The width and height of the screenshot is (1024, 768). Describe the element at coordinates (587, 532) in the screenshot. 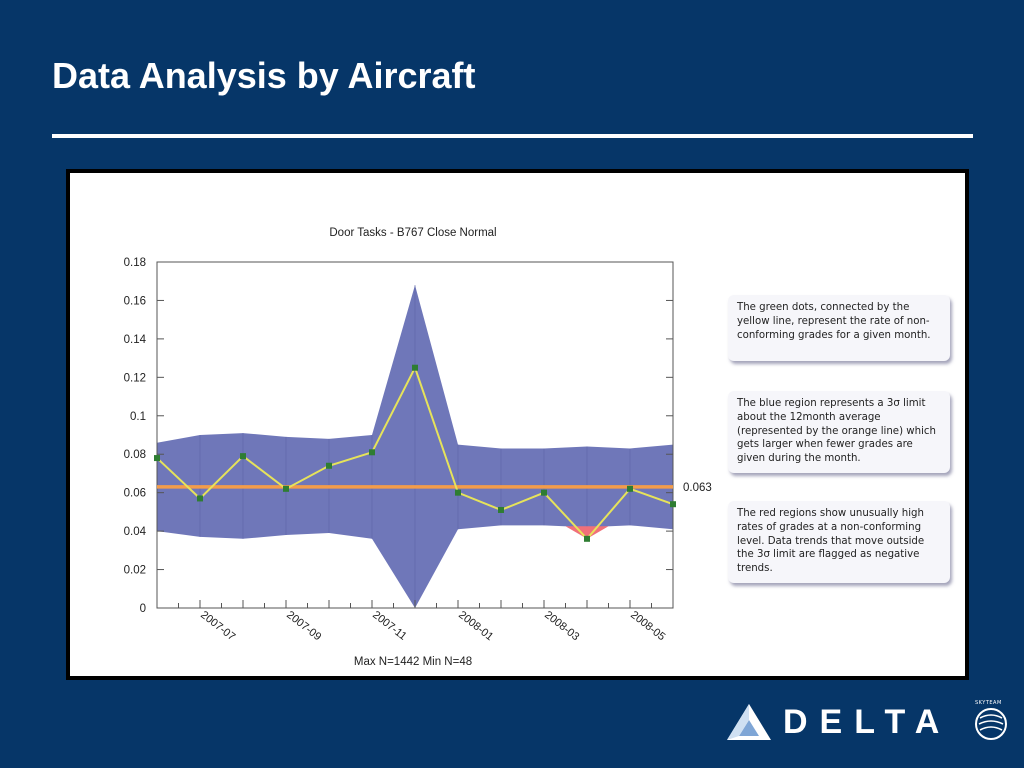

I see `negative-trend-flag` at that location.